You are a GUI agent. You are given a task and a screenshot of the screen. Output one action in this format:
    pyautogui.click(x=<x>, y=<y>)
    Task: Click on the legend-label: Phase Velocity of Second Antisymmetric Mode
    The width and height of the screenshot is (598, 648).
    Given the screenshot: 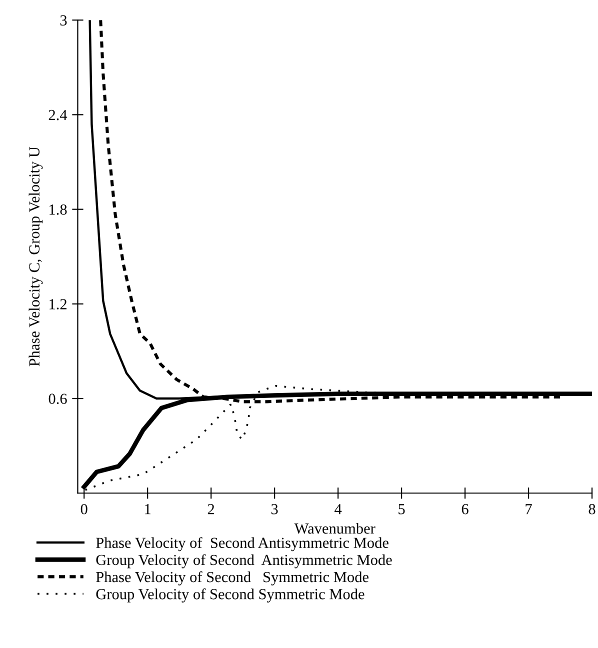 What is the action you would take?
    pyautogui.click(x=242, y=544)
    